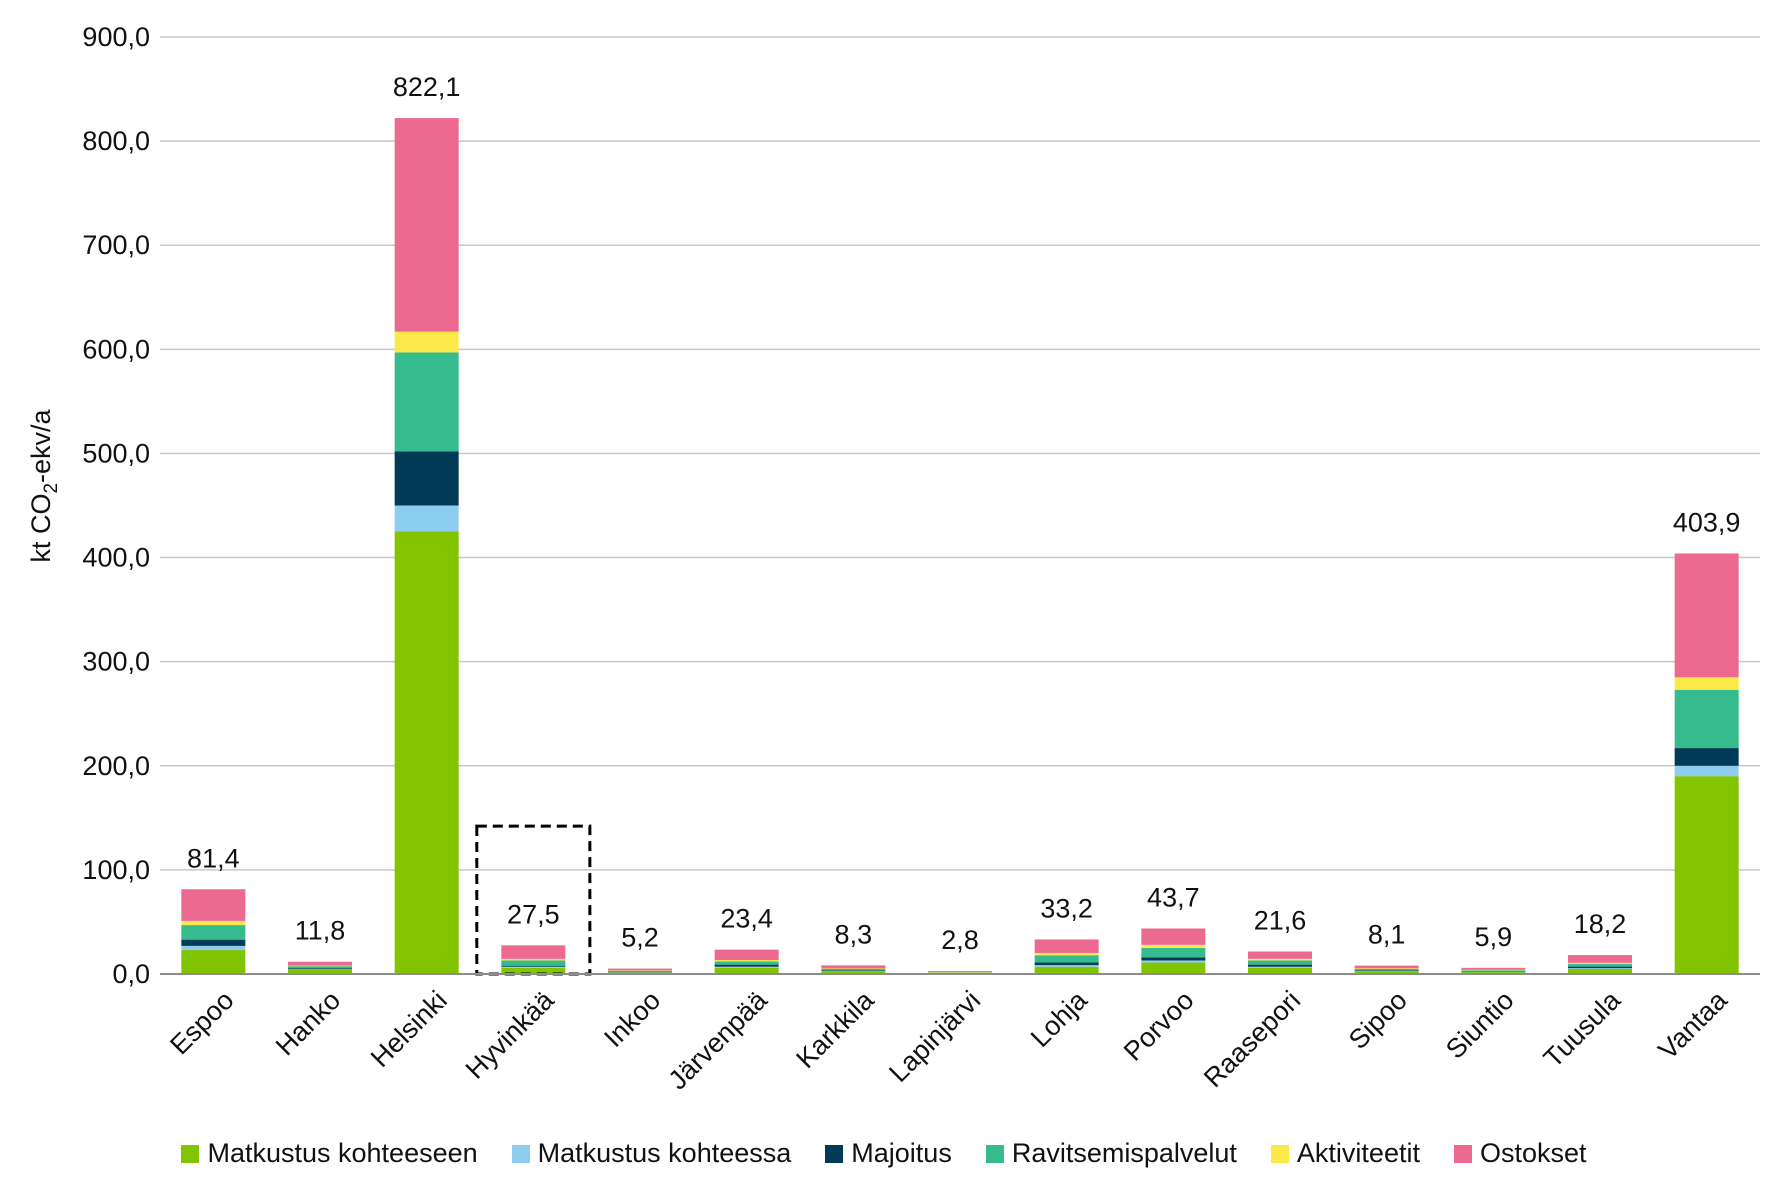 The image size is (1768, 1204). I want to click on legend-item: Majoitus, so click(888, 1153).